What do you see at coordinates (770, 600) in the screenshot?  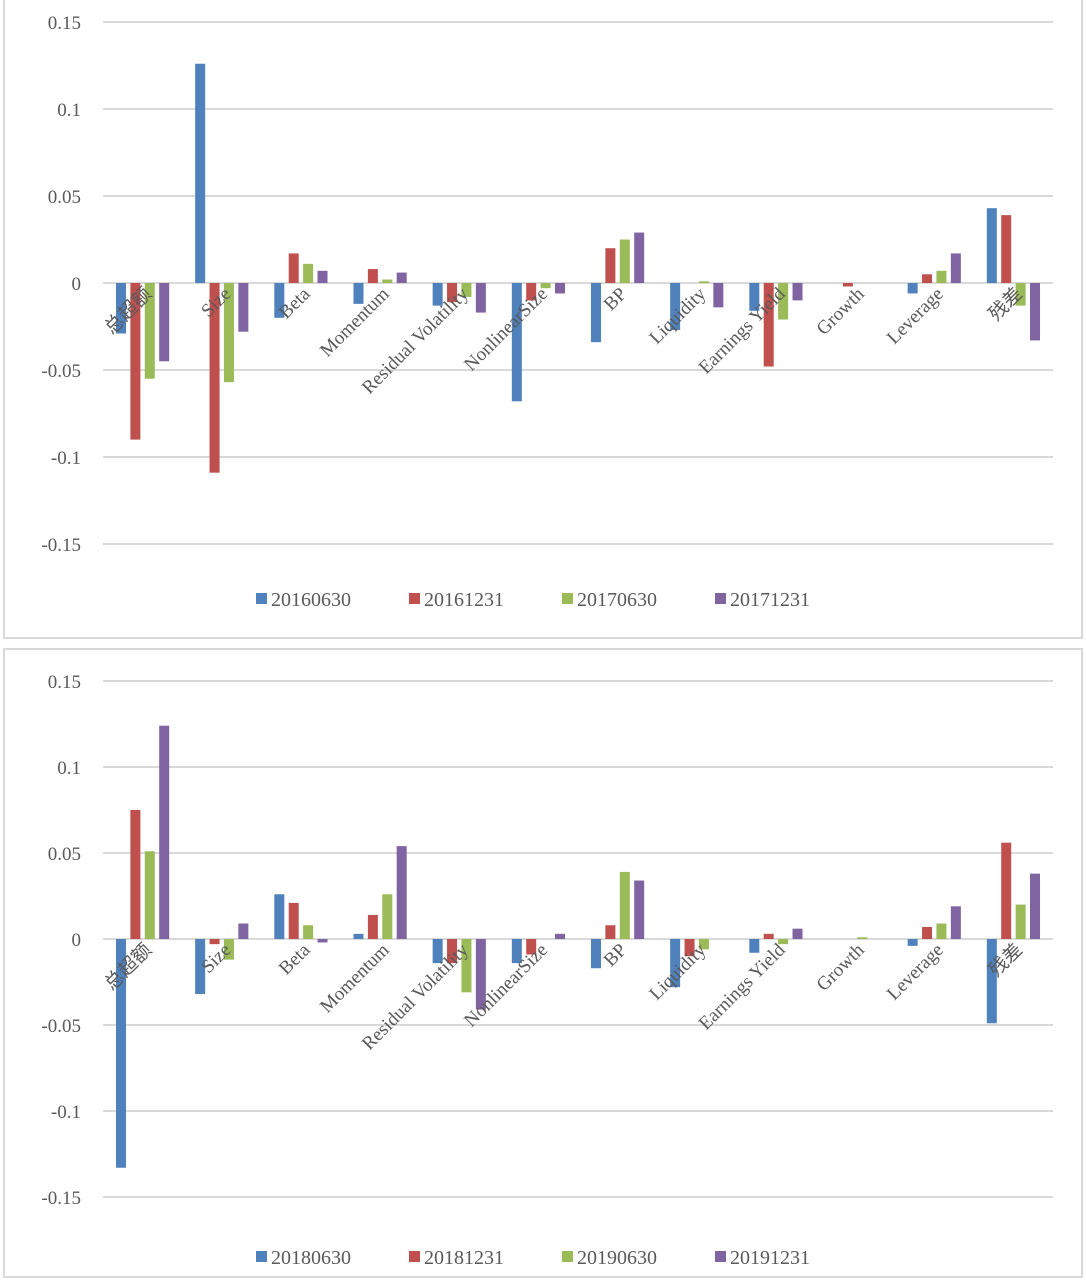 I see `legend-label: 20171231` at bounding box center [770, 600].